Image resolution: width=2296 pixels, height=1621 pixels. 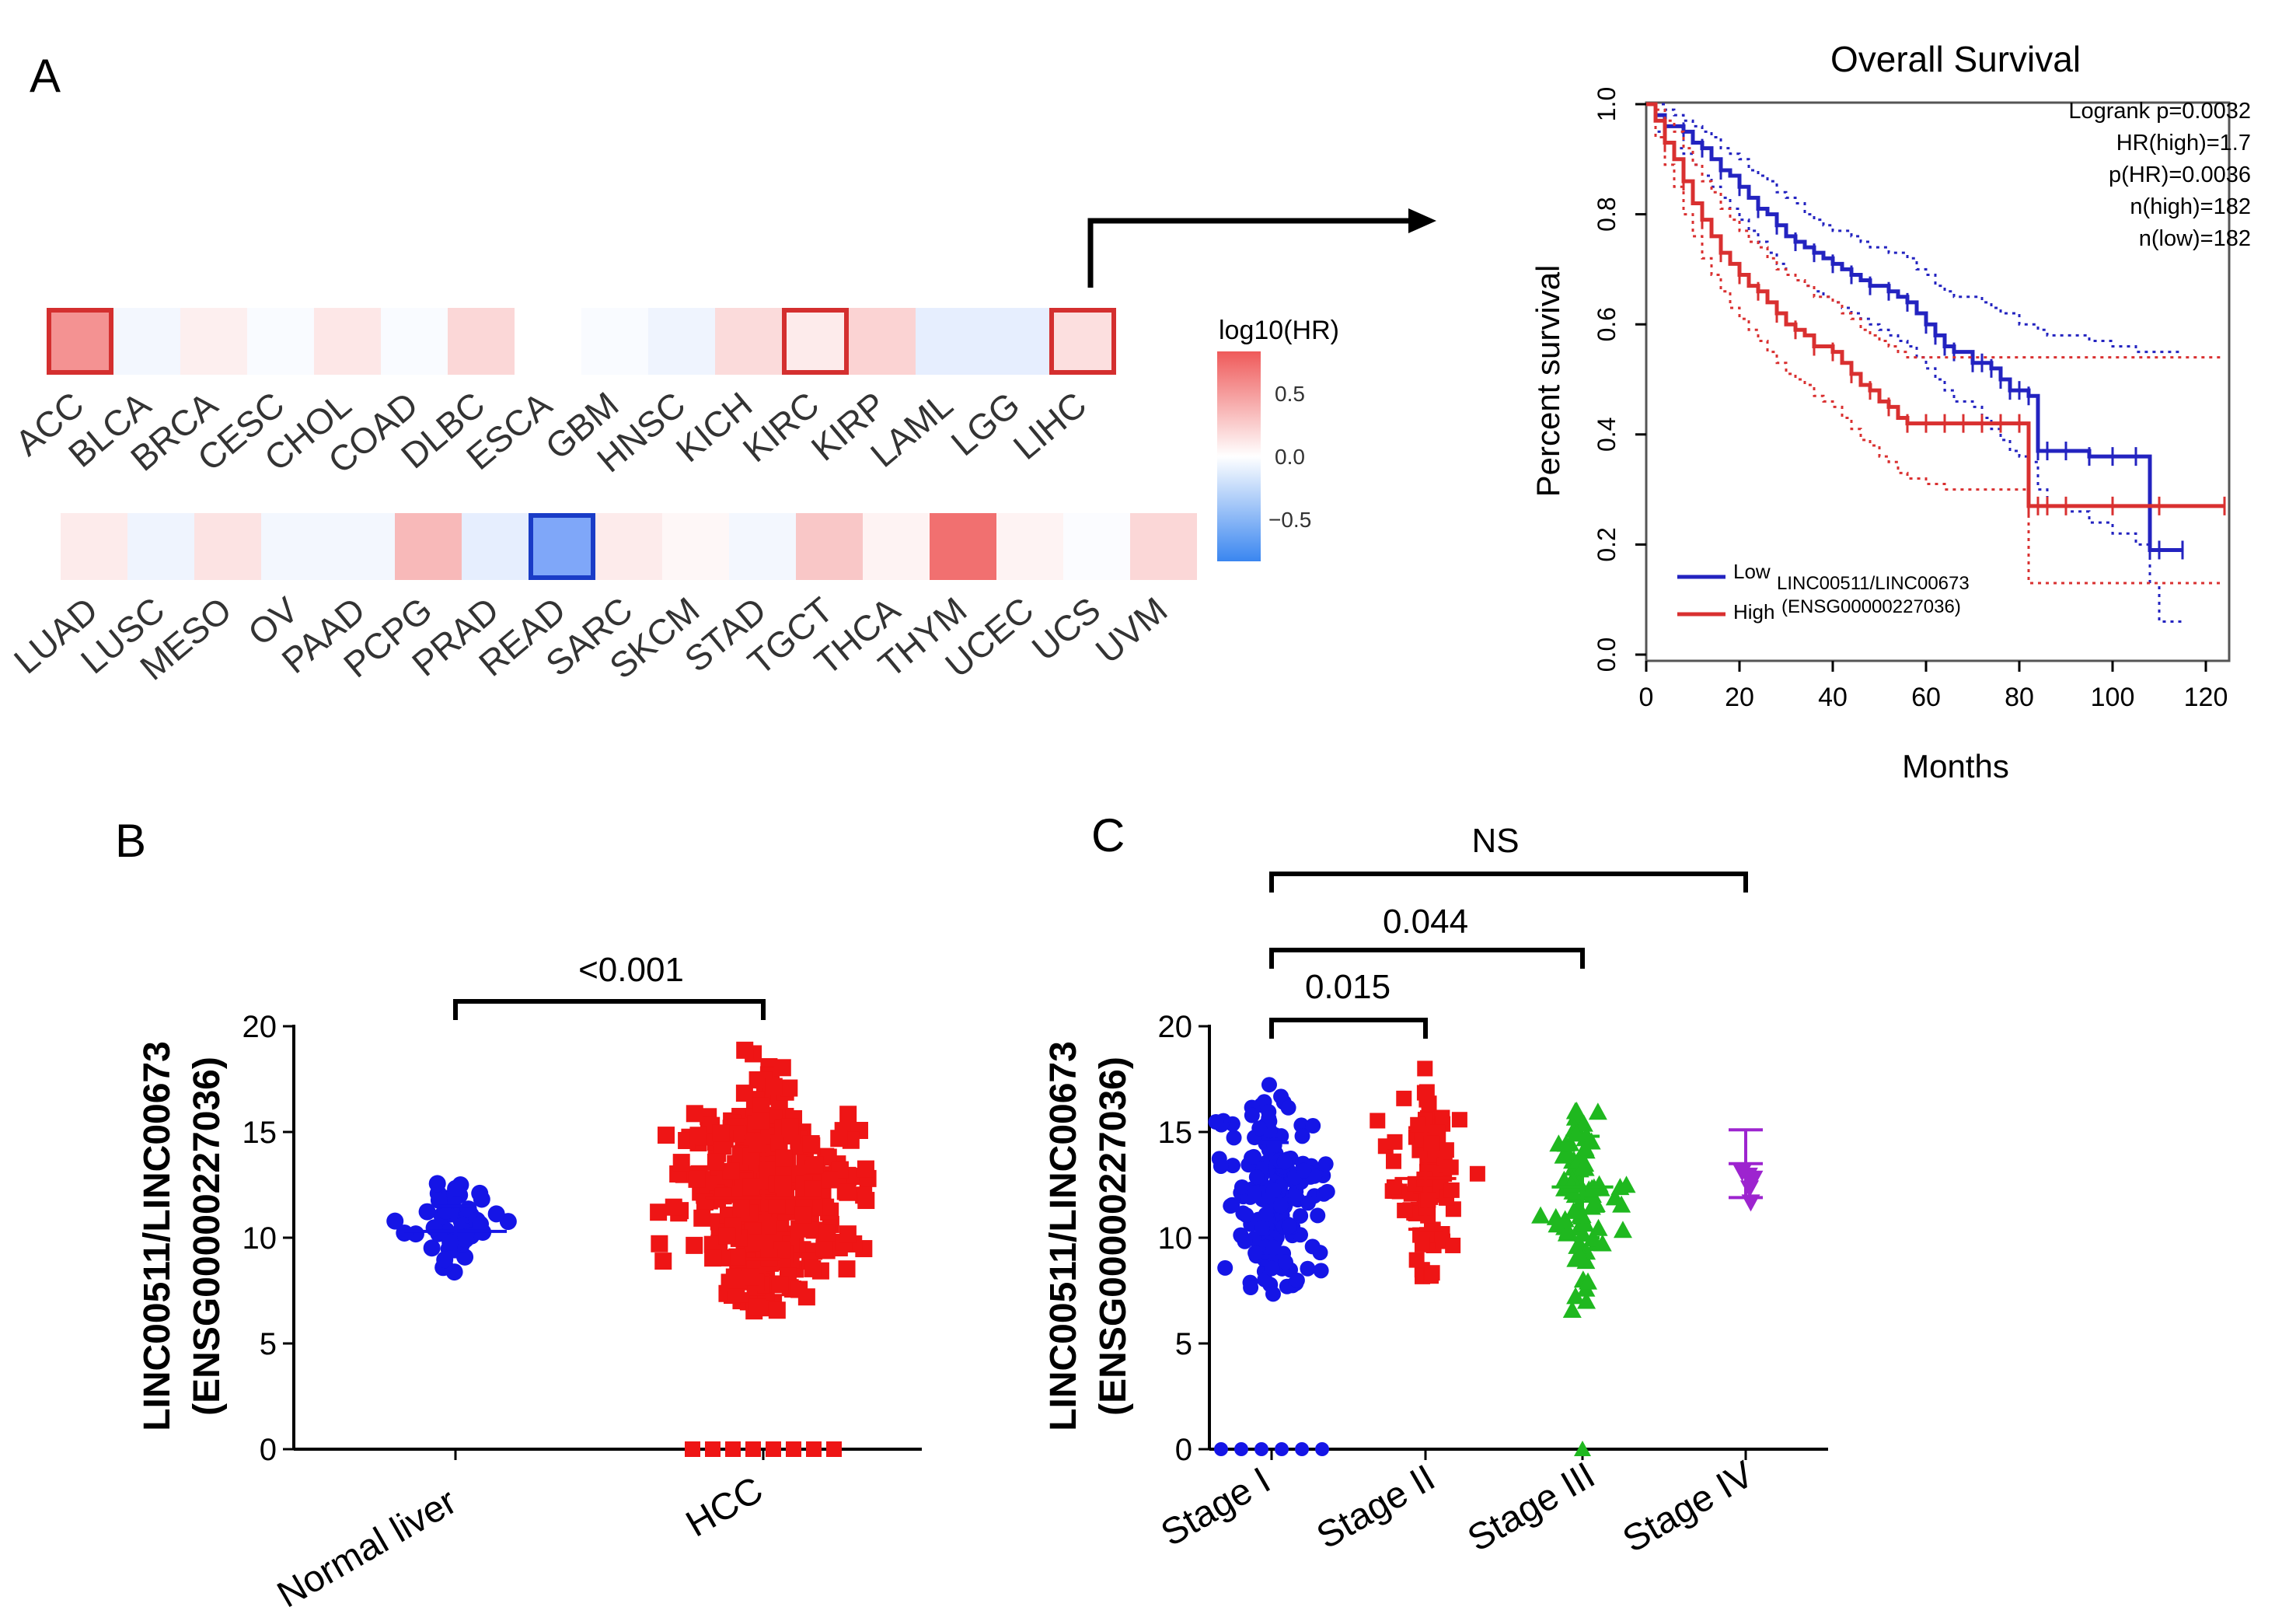 What do you see at coordinates (1531, 1507) in the screenshot?
I see `c-xlabel-stage-iii: Stage III` at bounding box center [1531, 1507].